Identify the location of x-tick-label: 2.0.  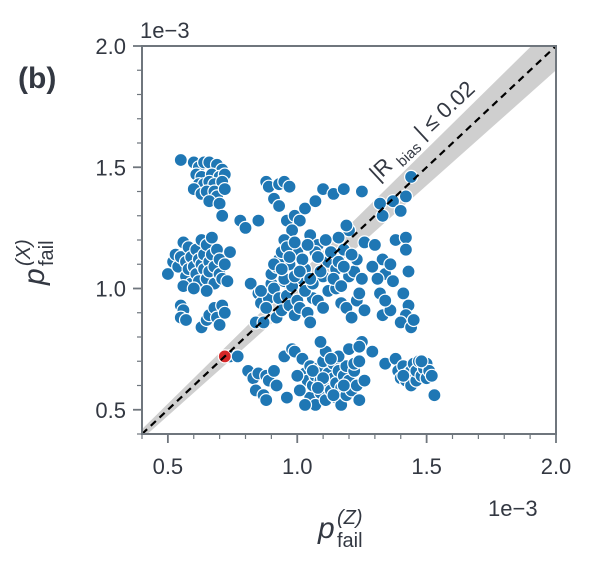
(556, 466).